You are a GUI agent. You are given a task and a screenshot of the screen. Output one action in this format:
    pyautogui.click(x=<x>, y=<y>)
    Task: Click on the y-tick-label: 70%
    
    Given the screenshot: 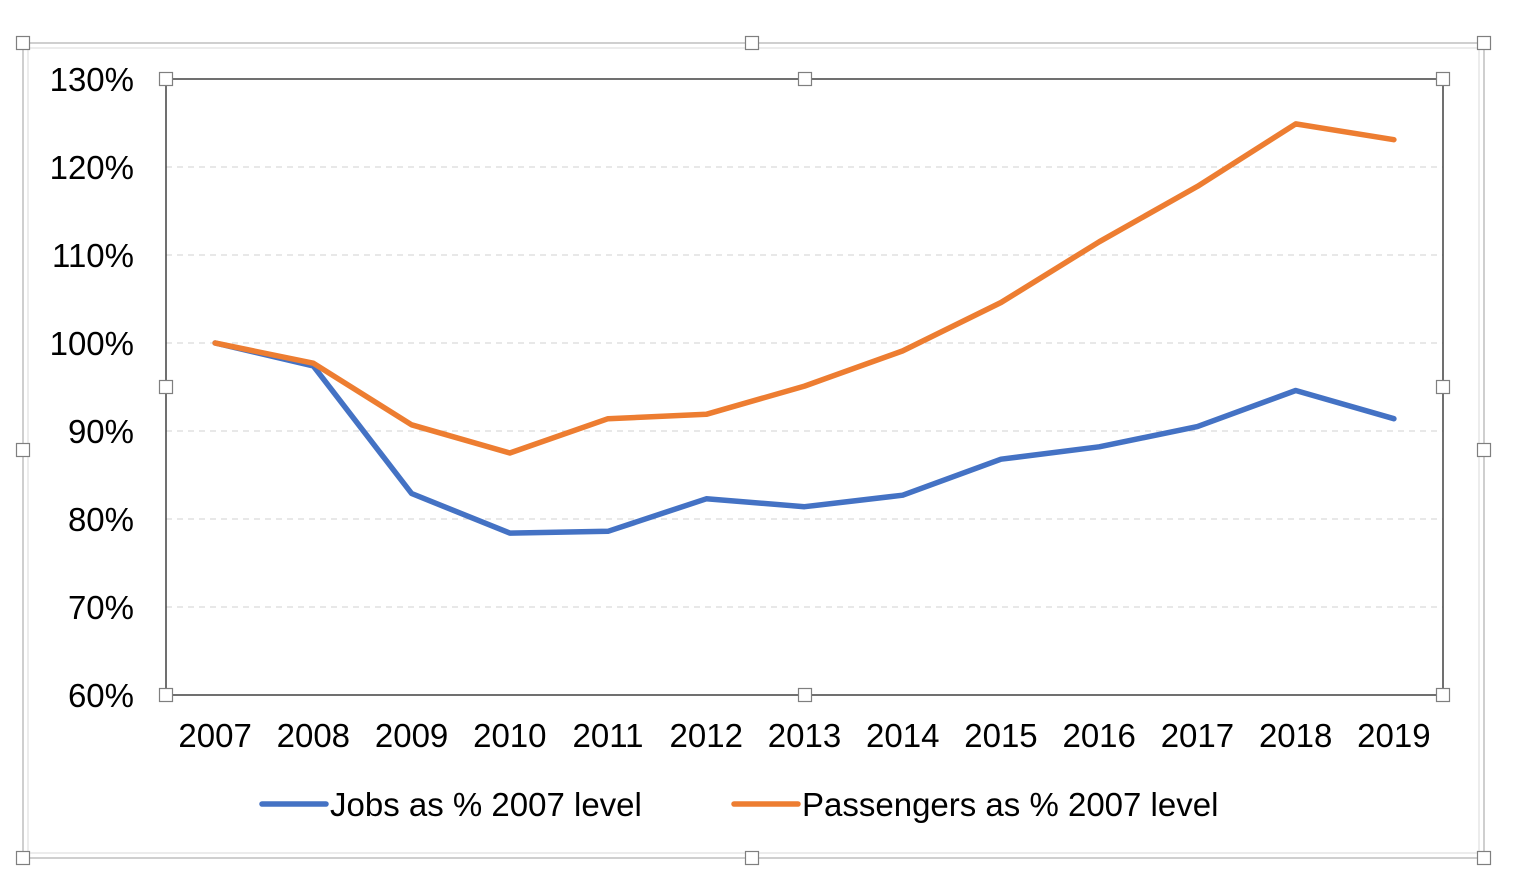 What is the action you would take?
    pyautogui.click(x=101, y=607)
    